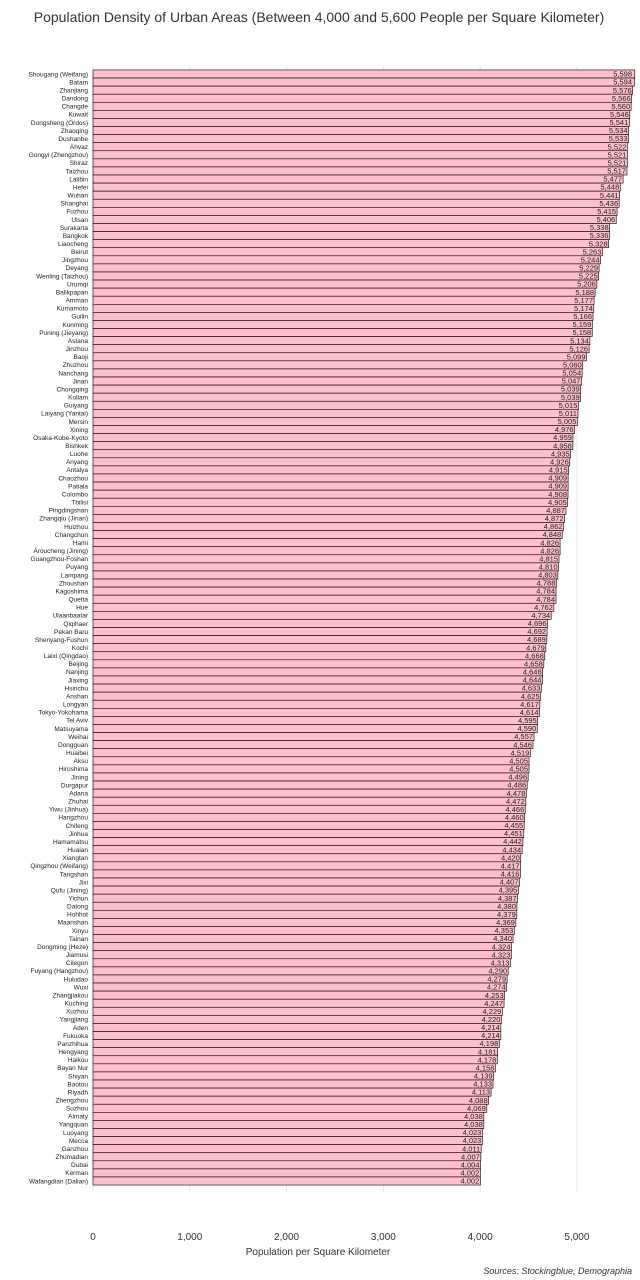 This screenshot has width=640, height=1280. I want to click on category-label: Tel Aviv, so click(77, 721).